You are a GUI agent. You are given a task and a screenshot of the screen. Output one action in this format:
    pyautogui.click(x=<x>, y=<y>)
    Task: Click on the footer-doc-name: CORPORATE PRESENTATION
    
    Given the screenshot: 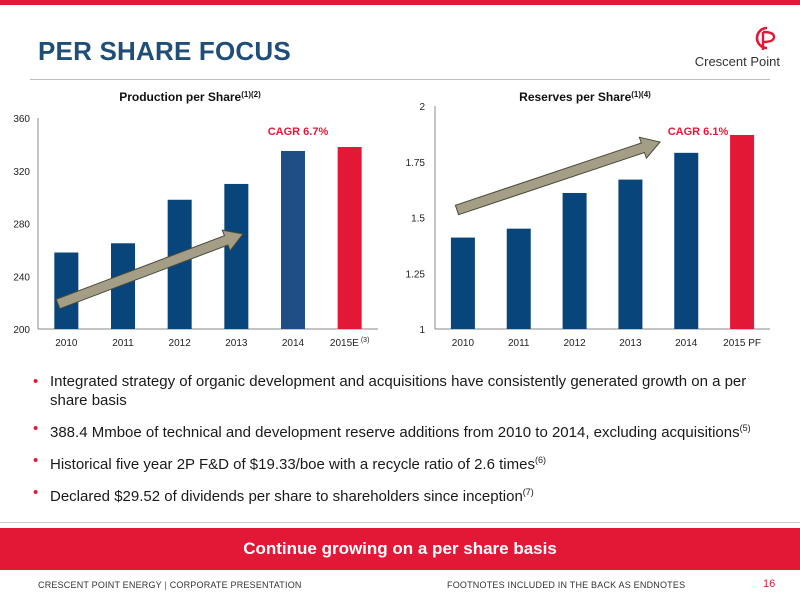 What is the action you would take?
    pyautogui.click(x=235, y=585)
    